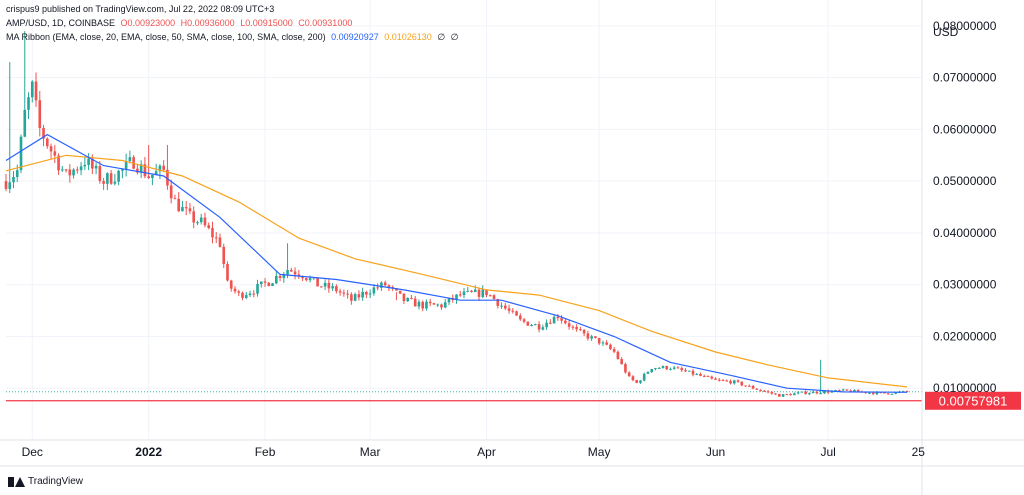  Describe the element at coordinates (454, 37) in the screenshot. I see `ma200-value: ∅` at that location.